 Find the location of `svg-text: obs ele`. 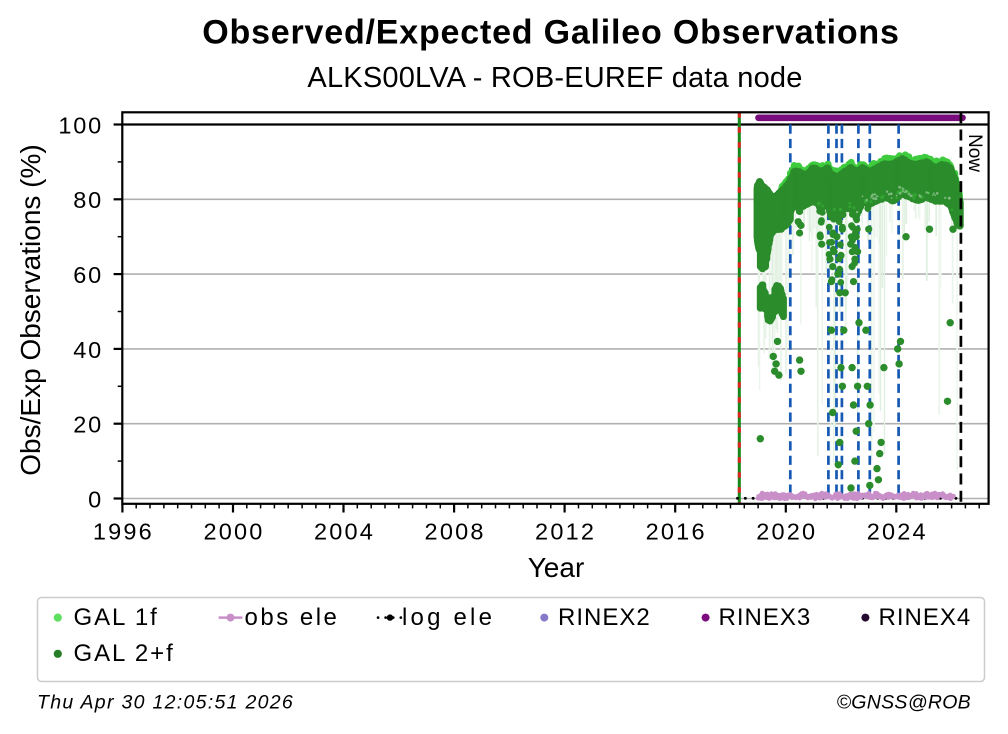

svg-text: obs ele is located at coordinates (292, 617).